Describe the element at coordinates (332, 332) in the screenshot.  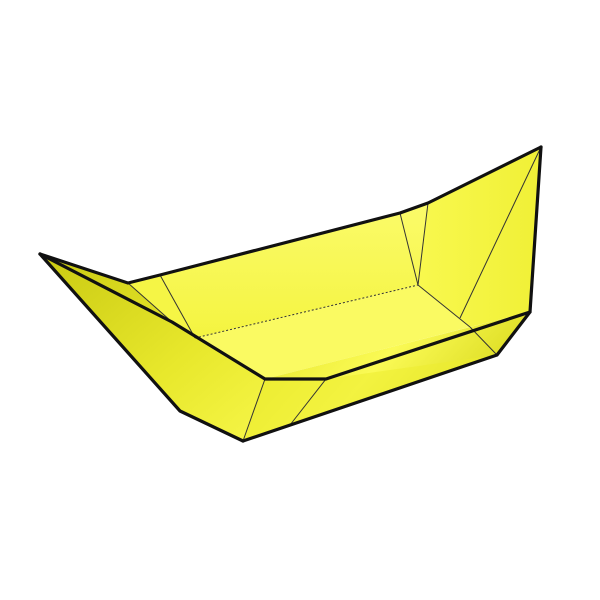
I see `inner-floor` at that location.